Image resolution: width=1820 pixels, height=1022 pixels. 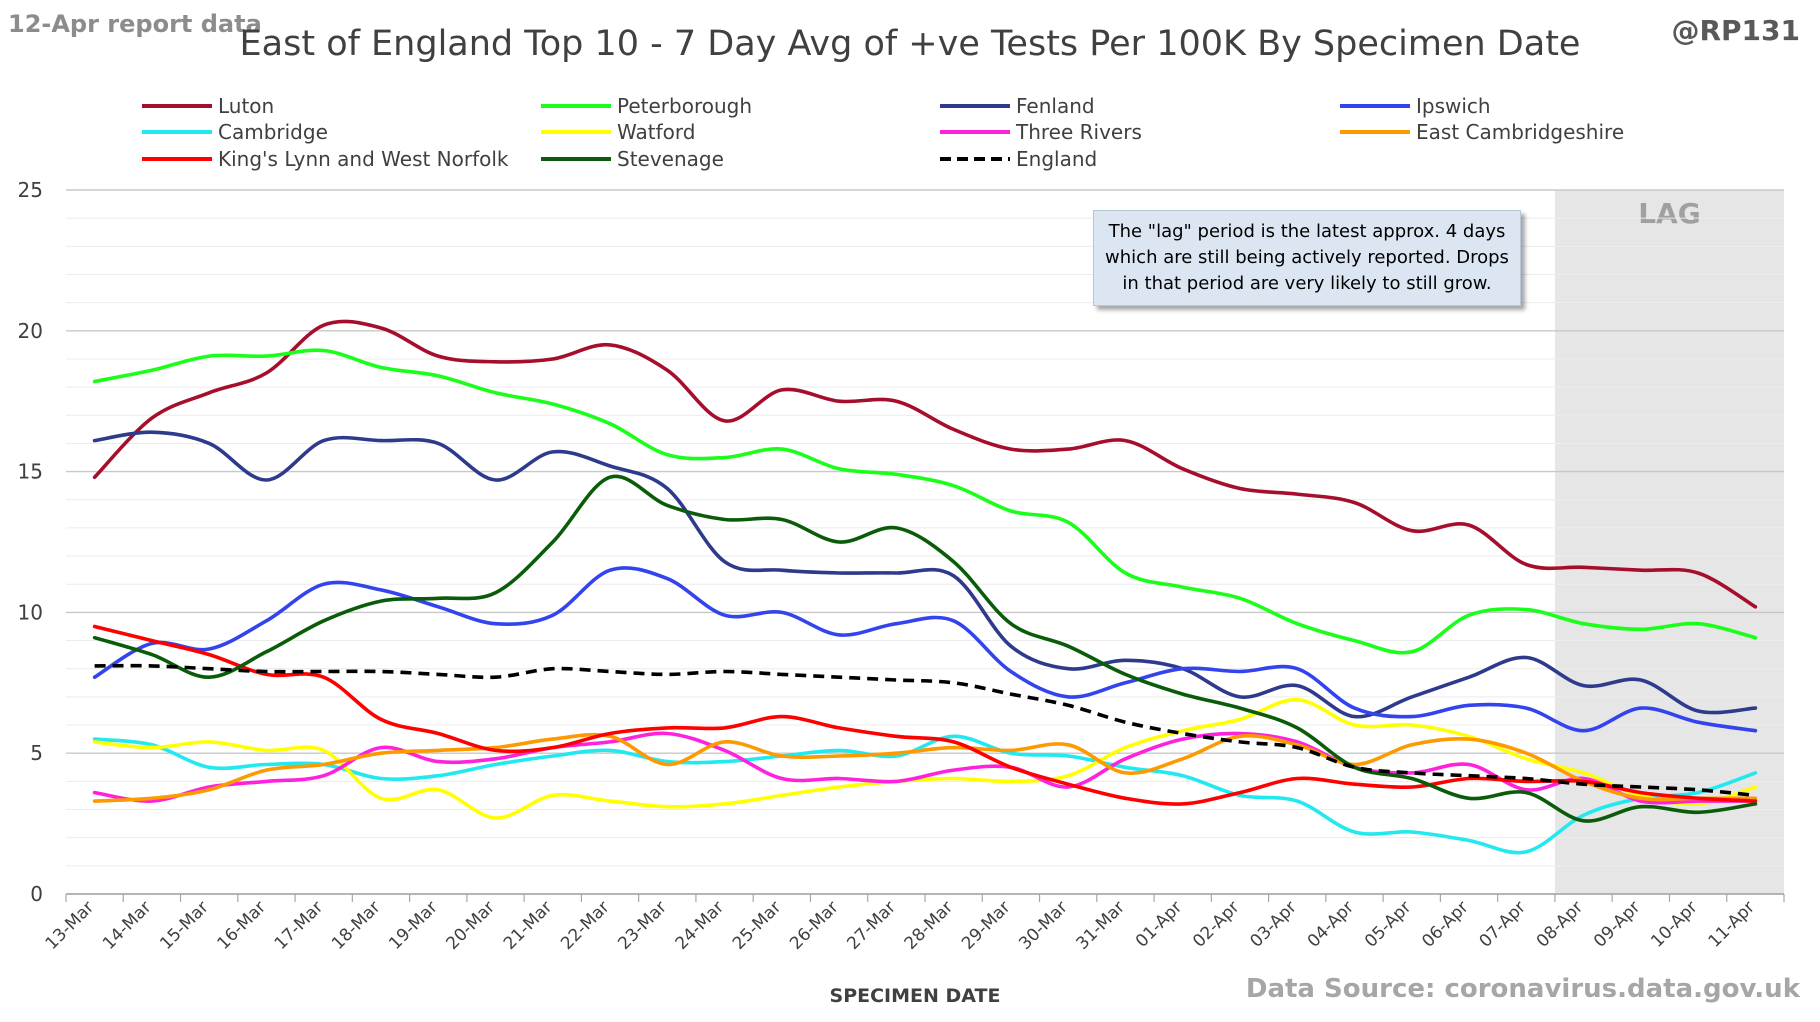 I want to click on legend-label-luton: Luton, so click(x=246, y=106).